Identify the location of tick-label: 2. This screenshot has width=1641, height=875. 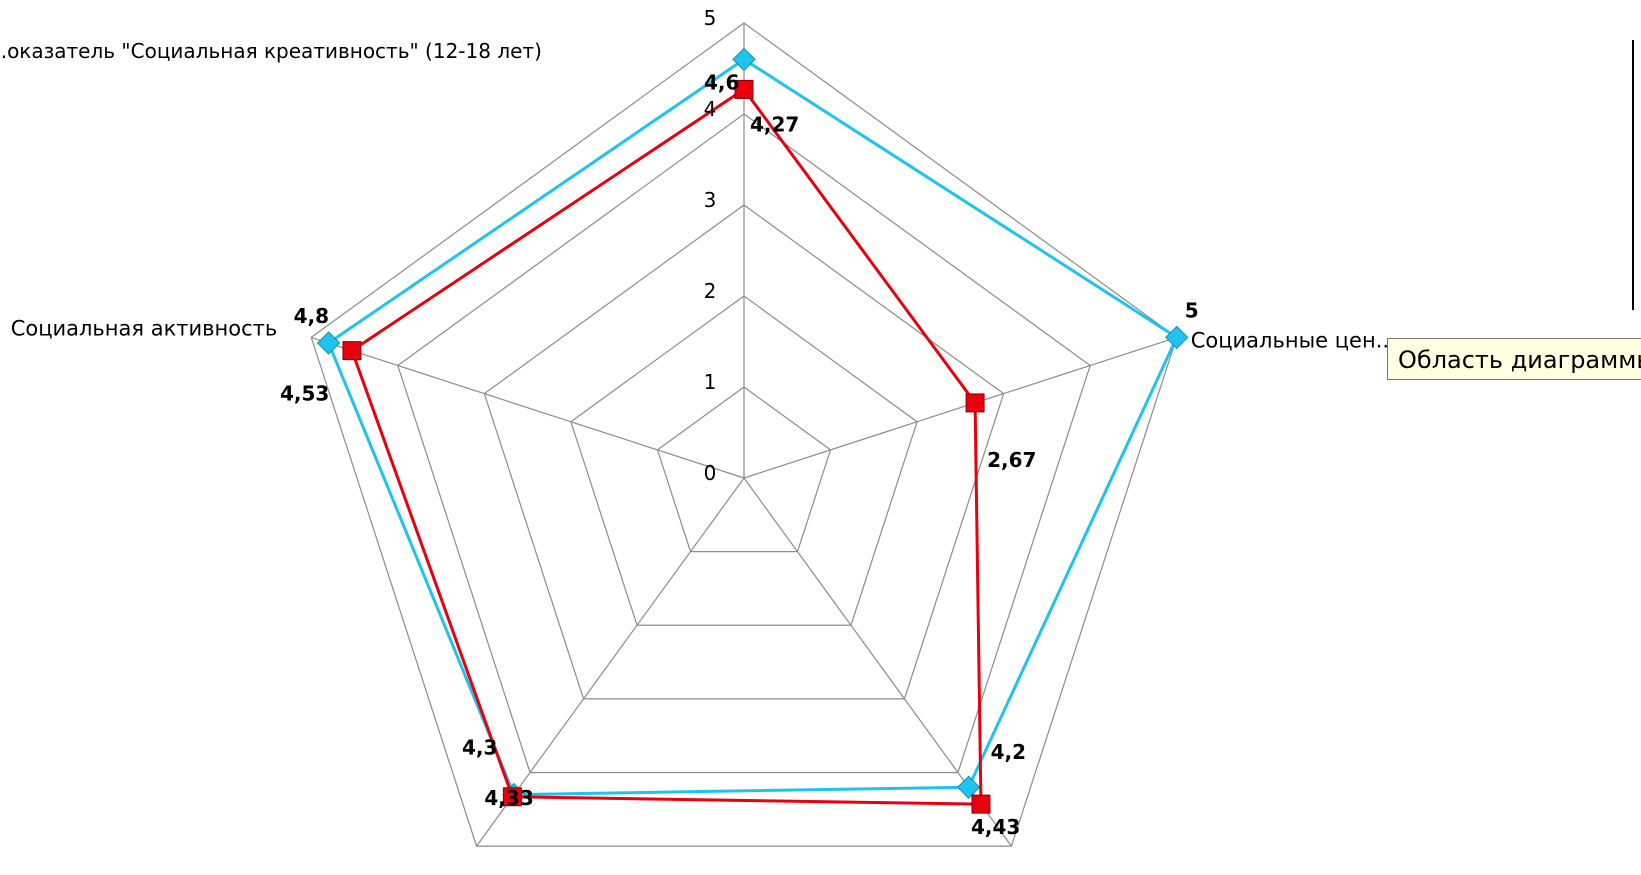
(710, 291).